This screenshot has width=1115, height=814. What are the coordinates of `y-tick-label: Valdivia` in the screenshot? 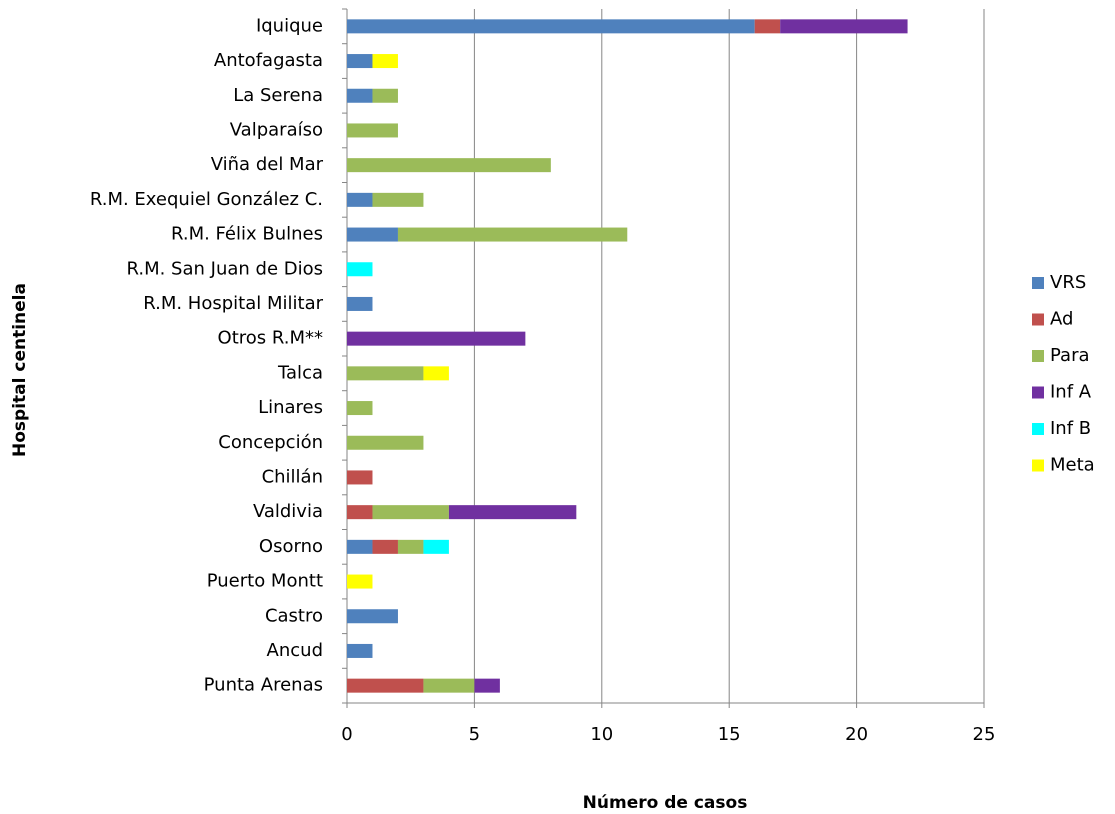 It's located at (288, 511).